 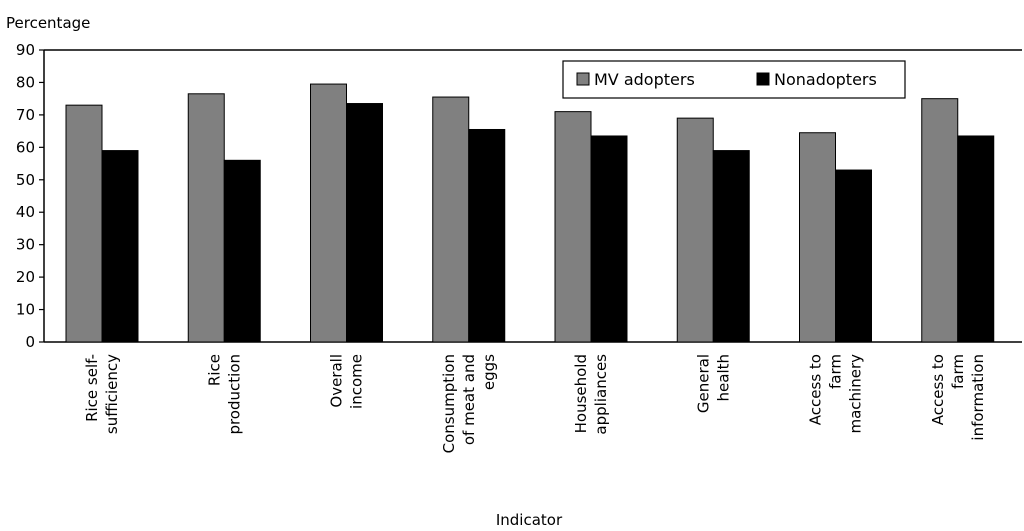 I want to click on x-category-label: Consumption of meat and eggs, so click(x=469, y=404).